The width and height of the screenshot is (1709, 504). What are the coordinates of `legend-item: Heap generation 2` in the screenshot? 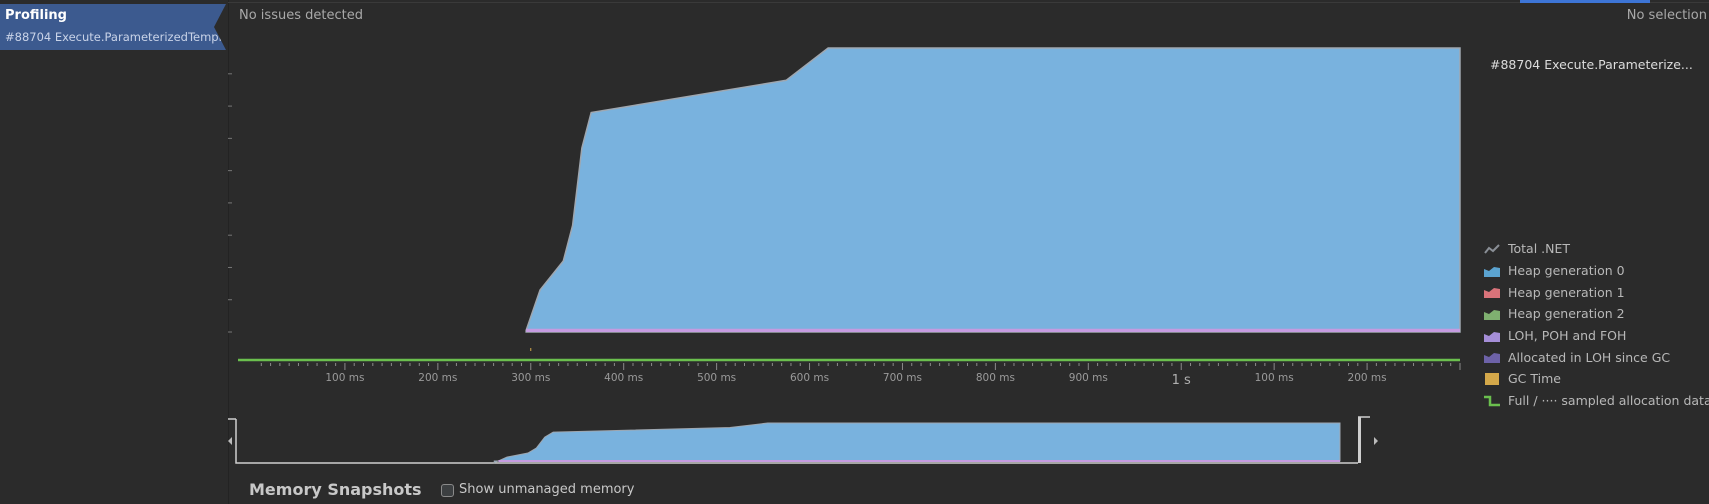 It's located at (1596, 314).